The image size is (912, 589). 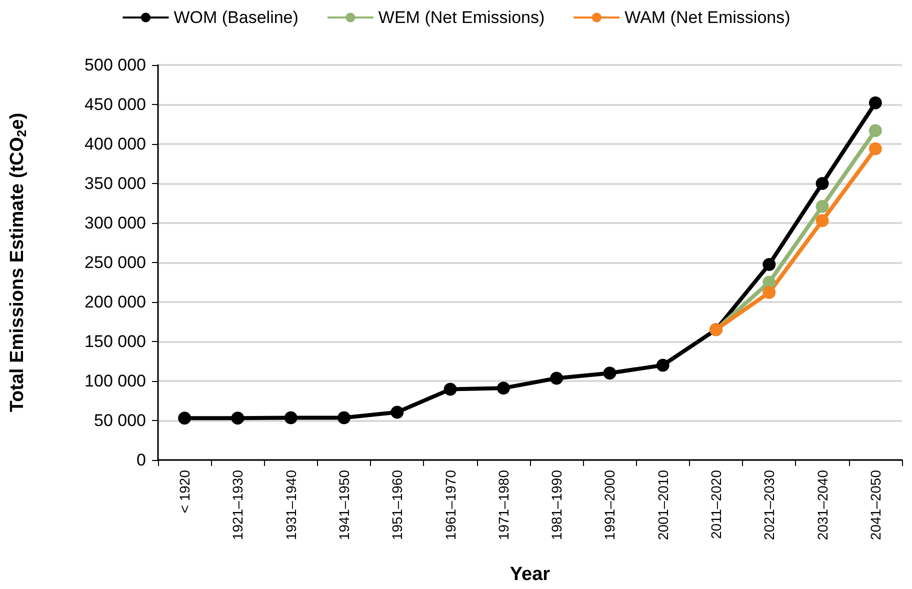 What do you see at coordinates (236, 17) in the screenshot?
I see `legend-label: WOM (Baseline)` at bounding box center [236, 17].